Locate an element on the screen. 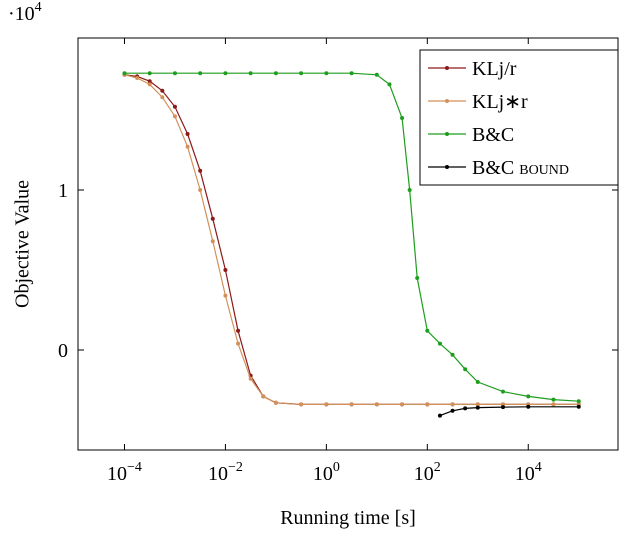 This screenshot has width=619, height=535. x-tick-label: 10⁴ is located at coordinates (528, 472).